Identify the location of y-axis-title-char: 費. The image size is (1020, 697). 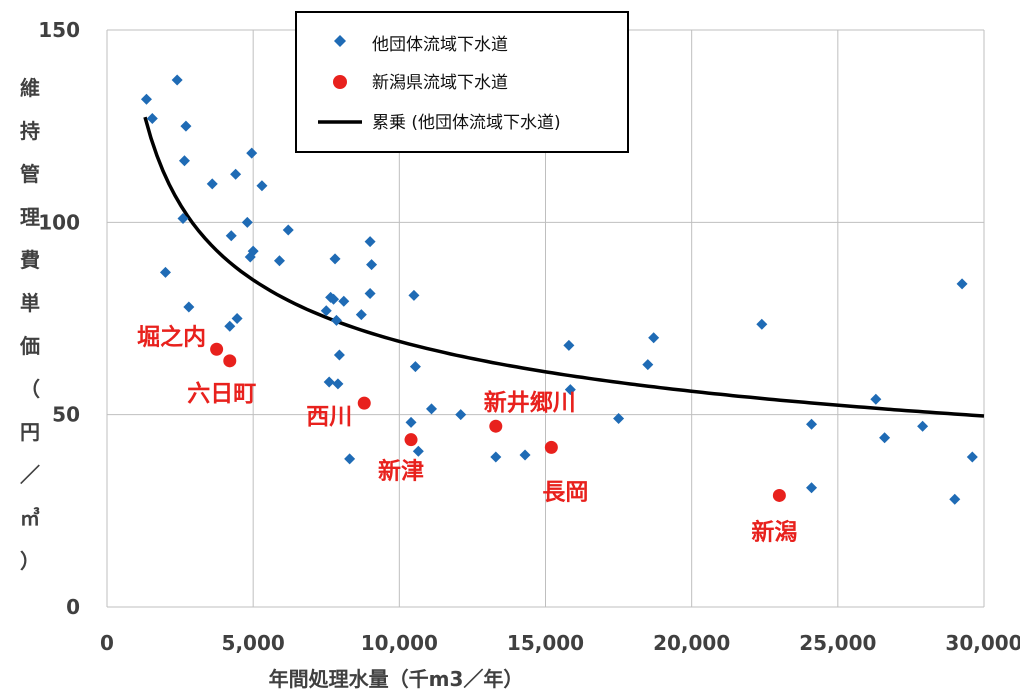
(30, 260).